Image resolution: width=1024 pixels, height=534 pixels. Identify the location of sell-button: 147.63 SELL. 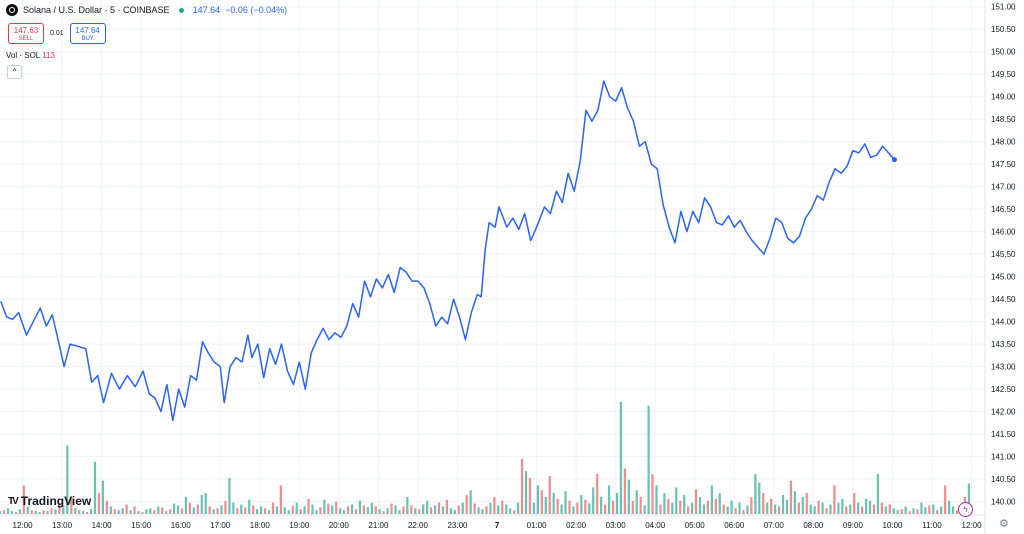
(26, 33).